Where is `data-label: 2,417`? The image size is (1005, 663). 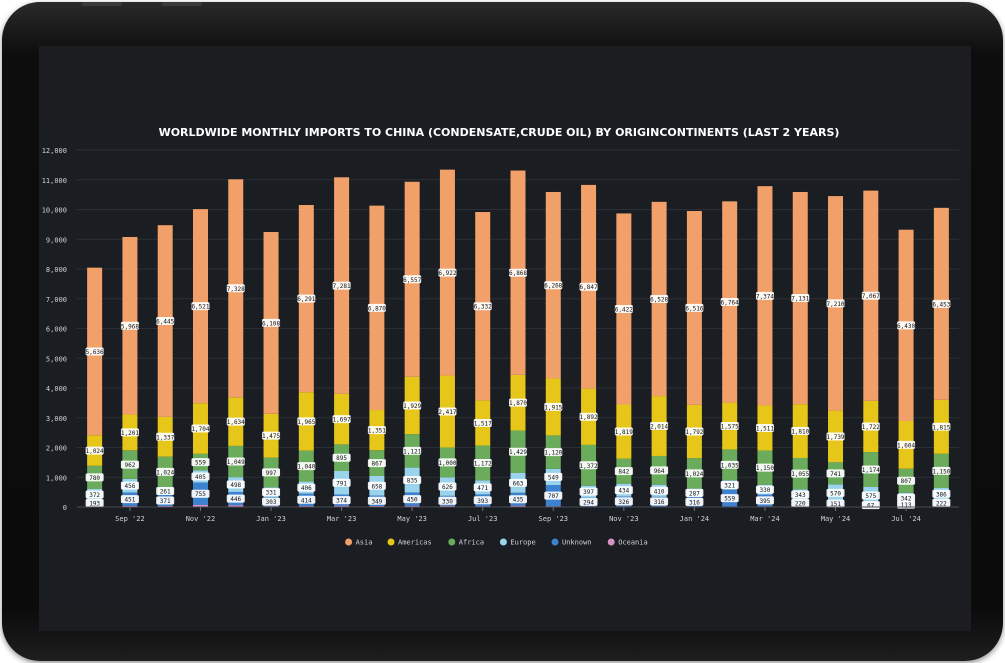
data-label: 2,417 is located at coordinates (447, 412).